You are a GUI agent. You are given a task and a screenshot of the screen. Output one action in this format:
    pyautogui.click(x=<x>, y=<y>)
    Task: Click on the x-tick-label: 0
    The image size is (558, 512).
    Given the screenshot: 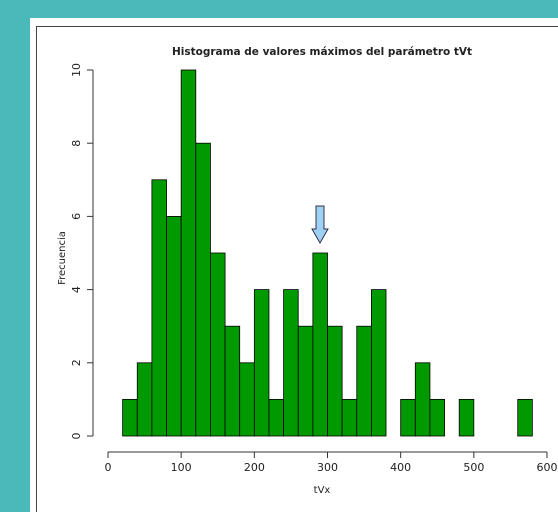 What is the action you would take?
    pyautogui.click(x=108, y=467)
    